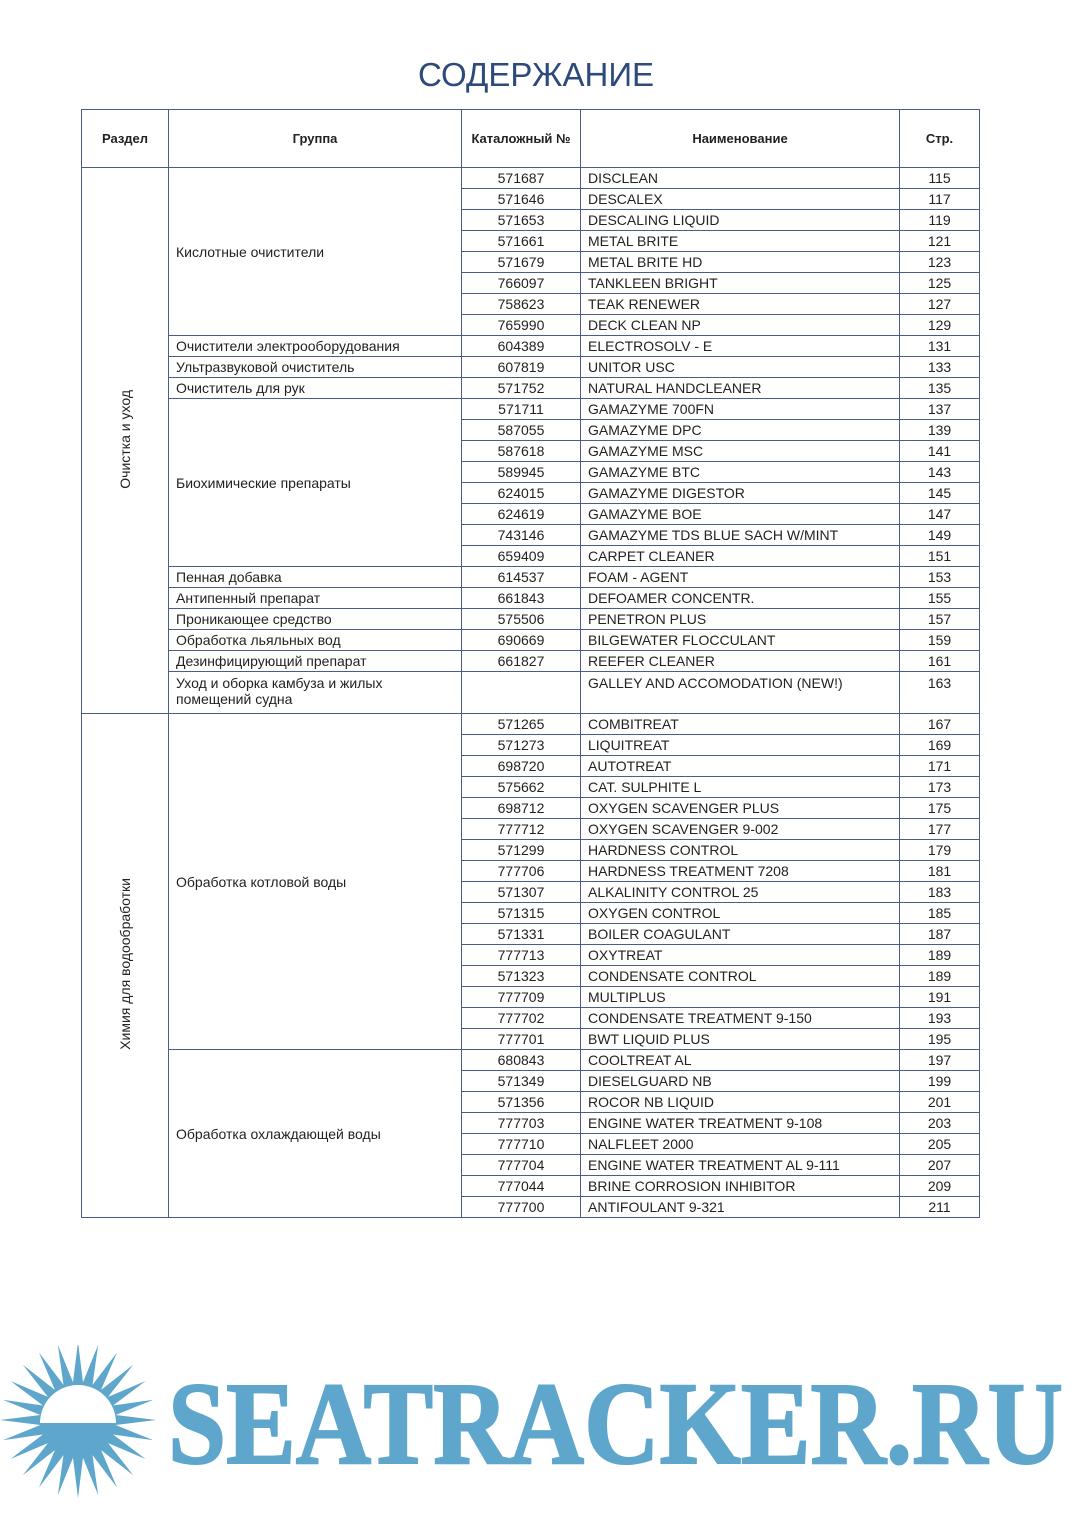 The height and width of the screenshot is (1515, 1080). Describe the element at coordinates (740, 283) in the screenshot. I see `product-name: TANKLEEN BRIGHT` at that location.